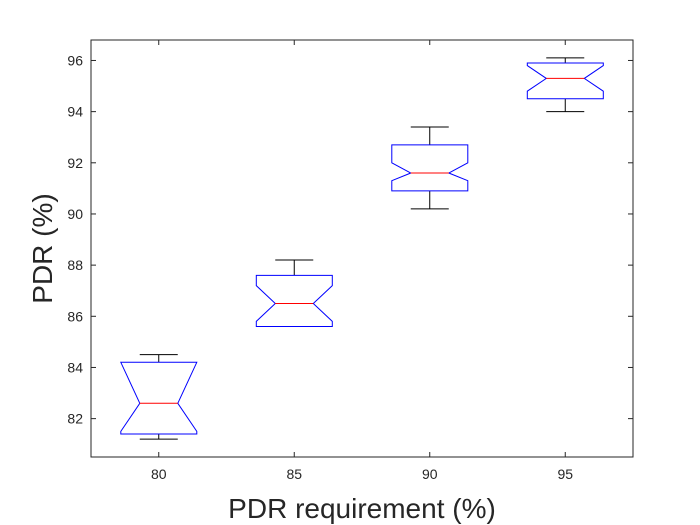 This screenshot has width=700, height=525. What do you see at coordinates (75, 265) in the screenshot?
I see `y-tick-label: 88` at bounding box center [75, 265].